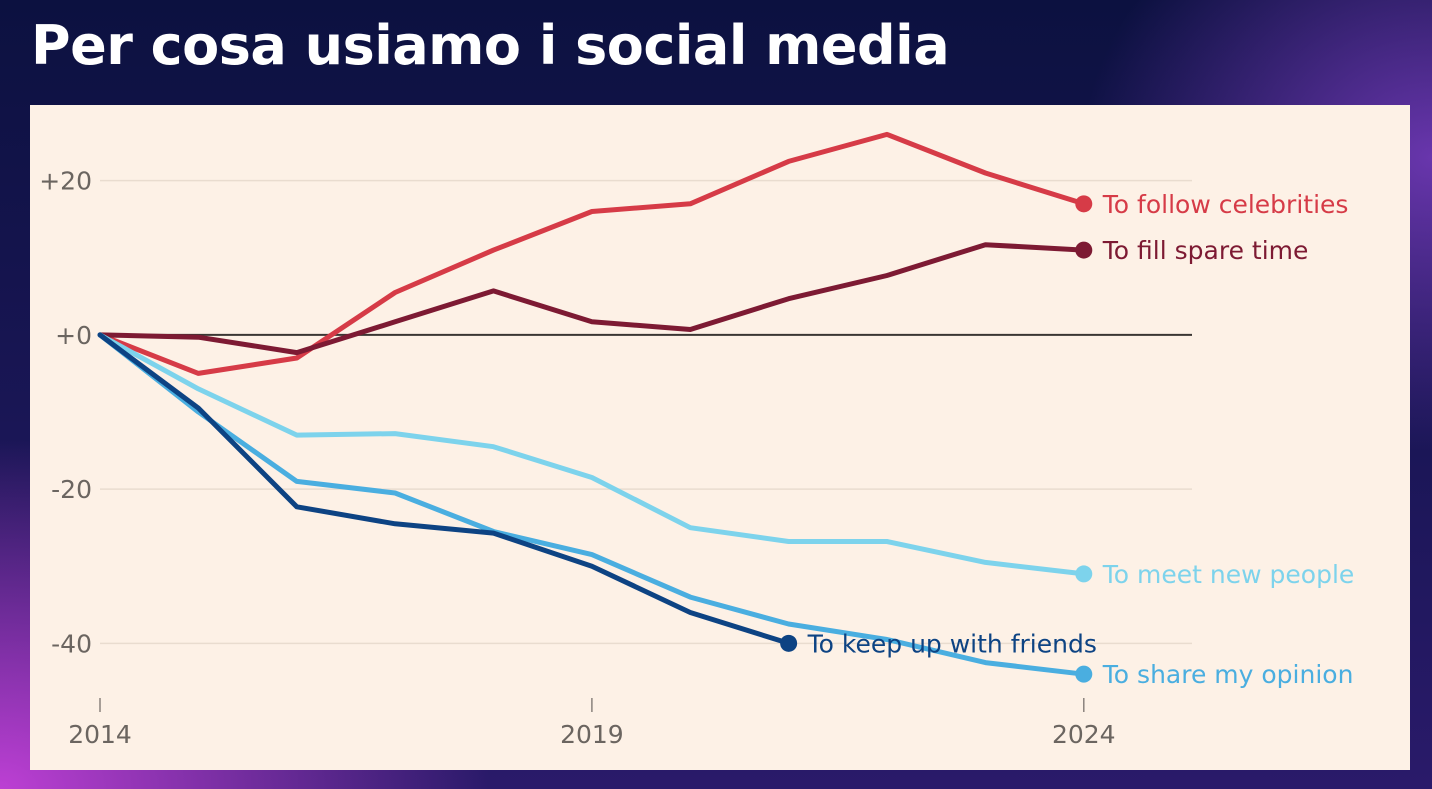 This screenshot has width=1432, height=789. I want to click on series-label-to-meet-new-people: To meet new people, so click(1228, 574).